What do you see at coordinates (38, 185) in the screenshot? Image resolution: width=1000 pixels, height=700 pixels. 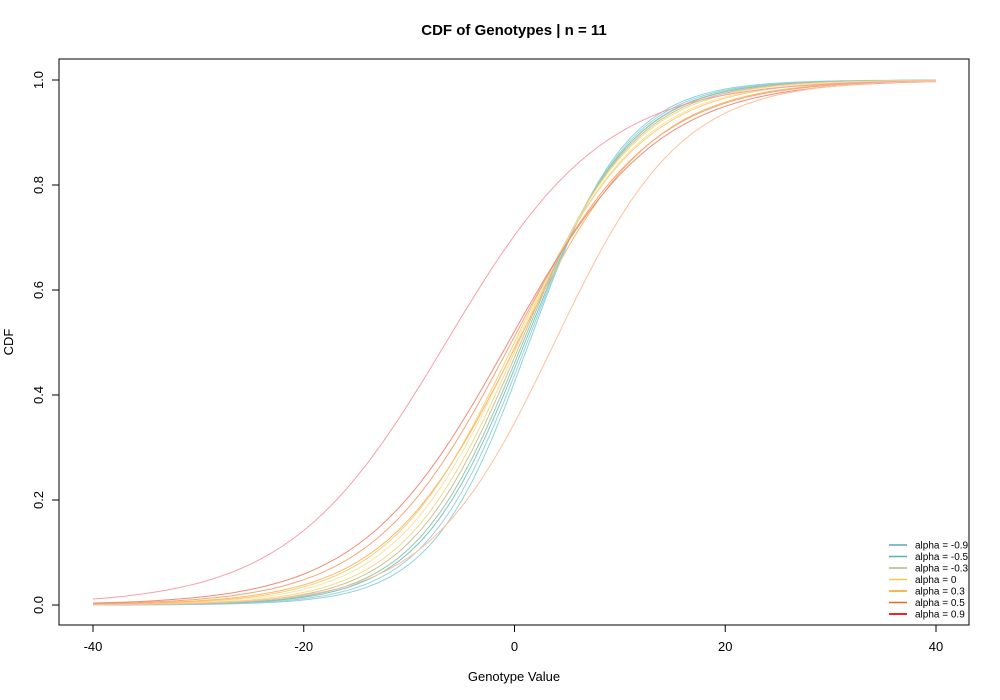 I see `y-tick-label: 0.8` at bounding box center [38, 185].